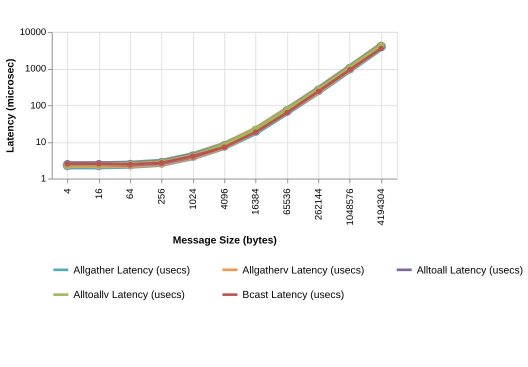 Image resolution: width=528 pixels, height=367 pixels. Describe the element at coordinates (38, 106) in the screenshot. I see `y-tick-label: 100` at that location.